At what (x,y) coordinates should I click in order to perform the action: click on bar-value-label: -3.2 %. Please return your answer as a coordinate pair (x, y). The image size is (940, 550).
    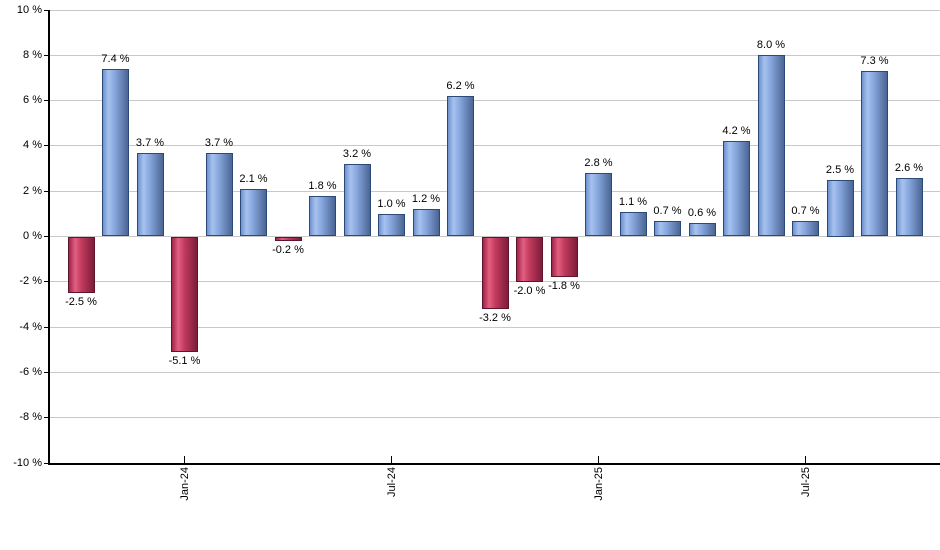
    Looking at the image, I should click on (495, 317).